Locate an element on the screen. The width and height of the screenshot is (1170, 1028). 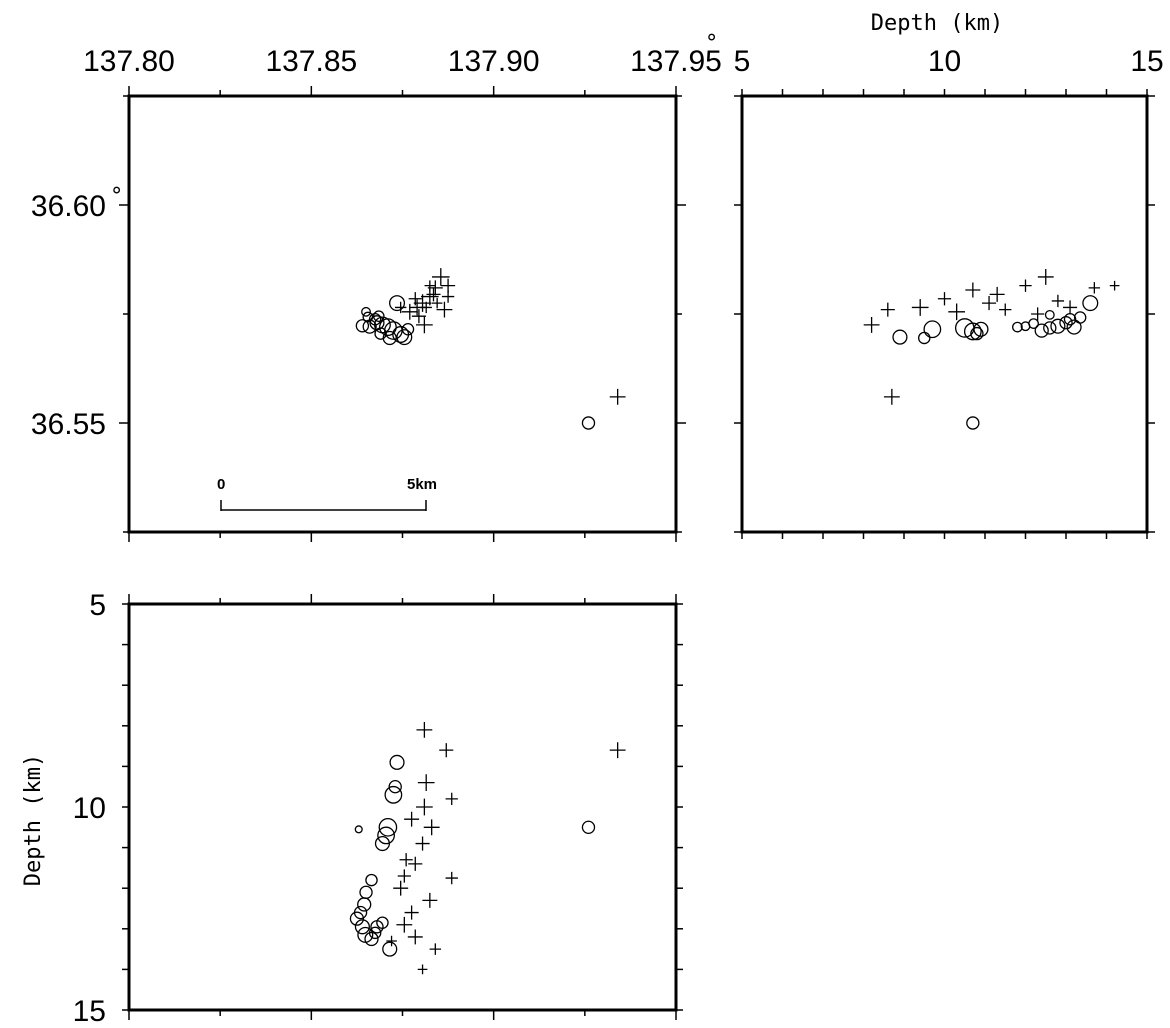
map-x-tick-label: 137.90 is located at coordinates (494, 61).